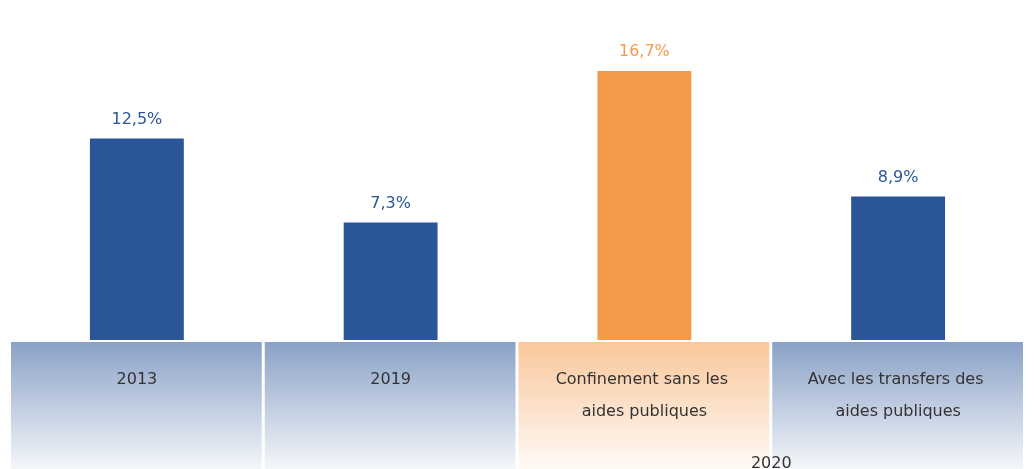 The height and width of the screenshot is (469, 1035). Describe the element at coordinates (644, 394) in the screenshot. I see `x-tick-label: Confinement sans les aides publiques` at that location.